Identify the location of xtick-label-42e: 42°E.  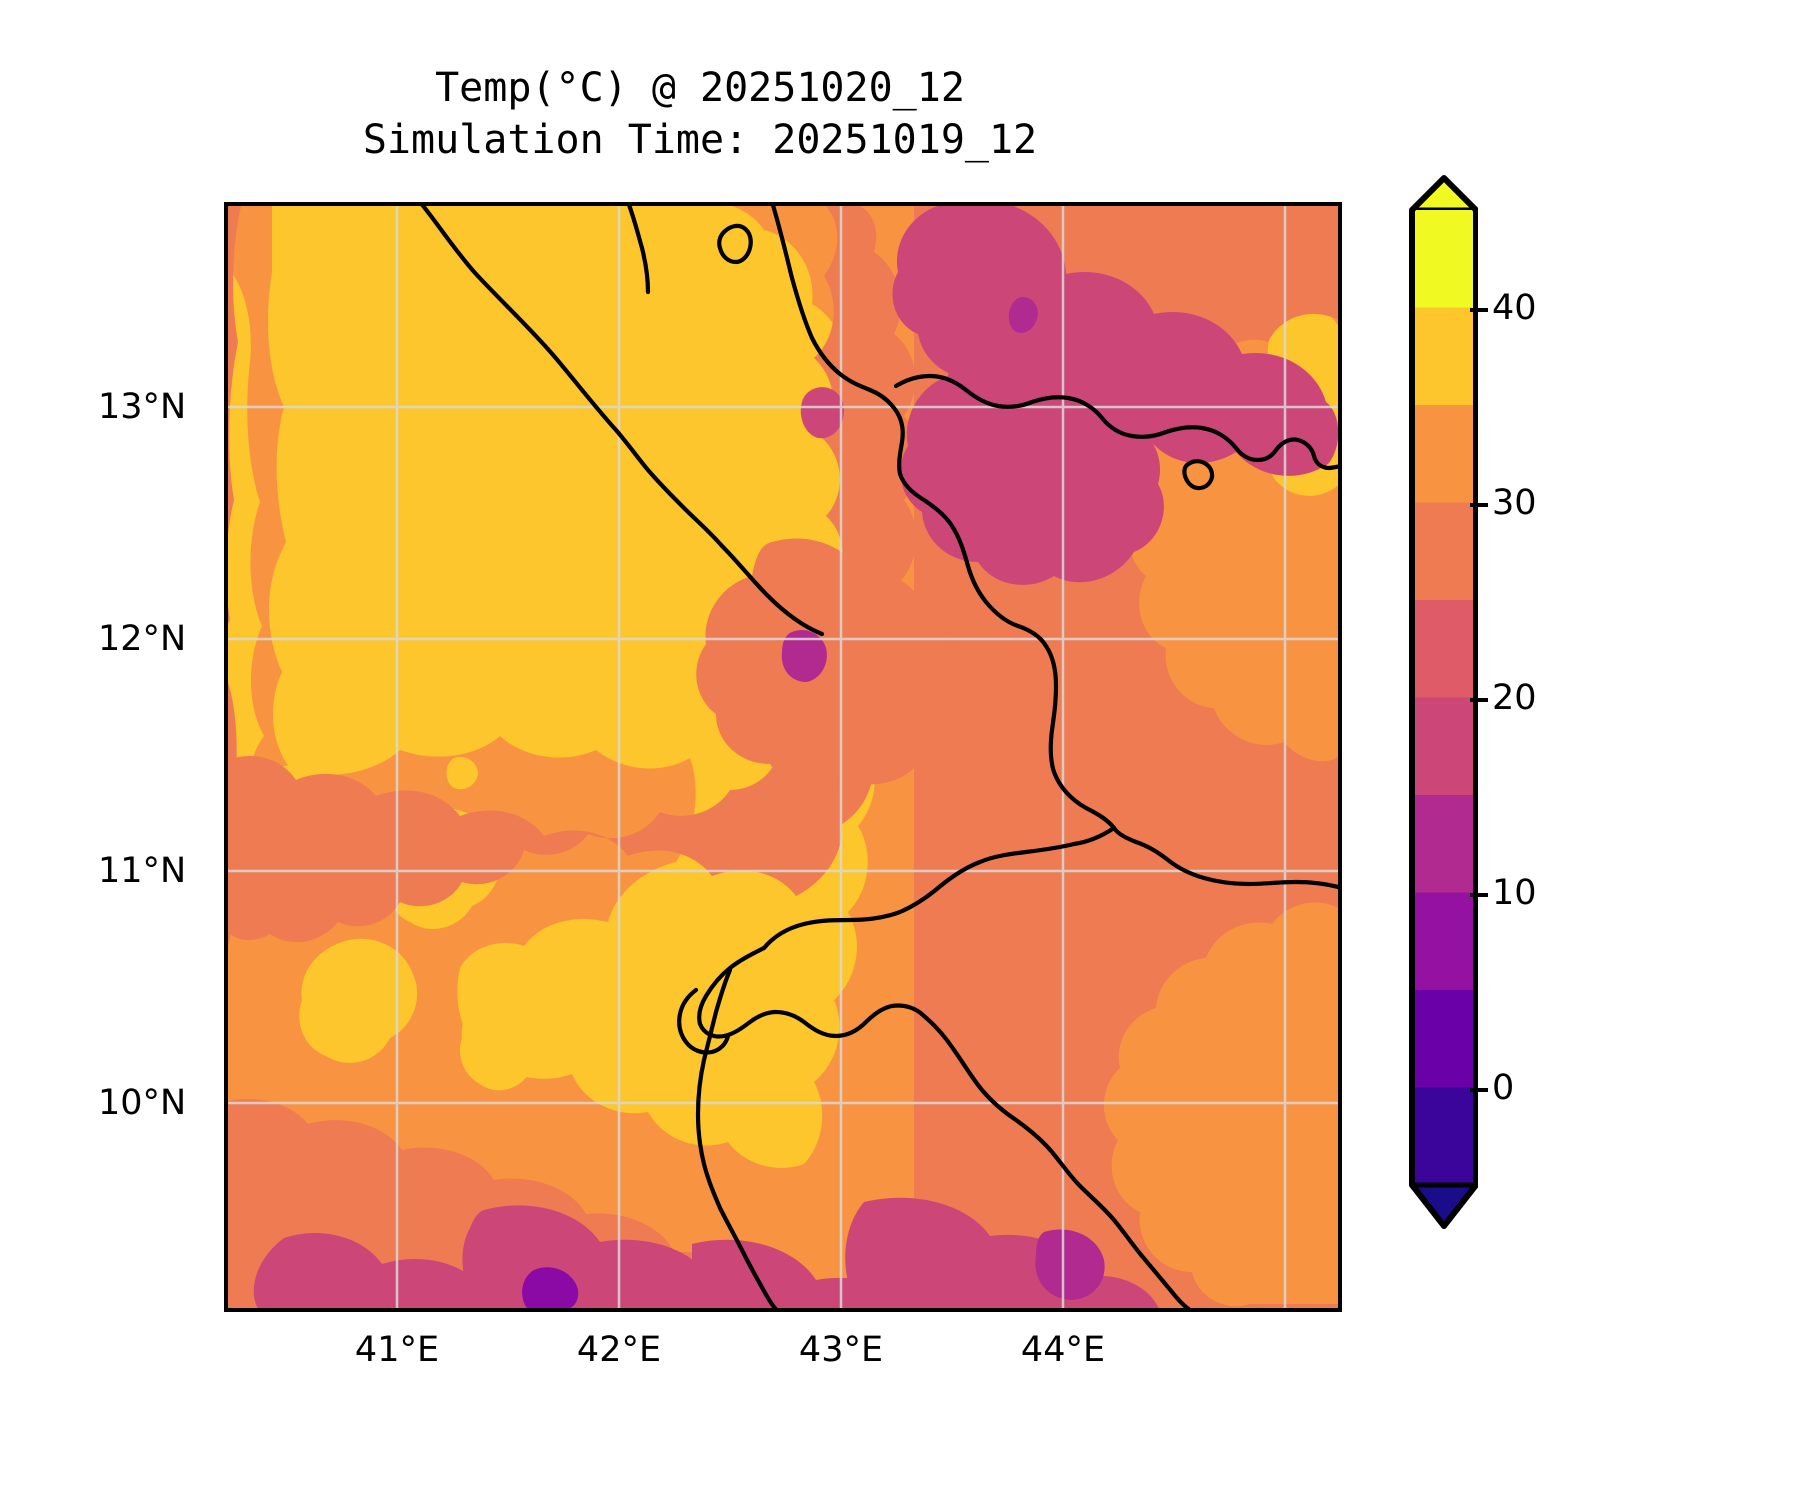
(619, 1350).